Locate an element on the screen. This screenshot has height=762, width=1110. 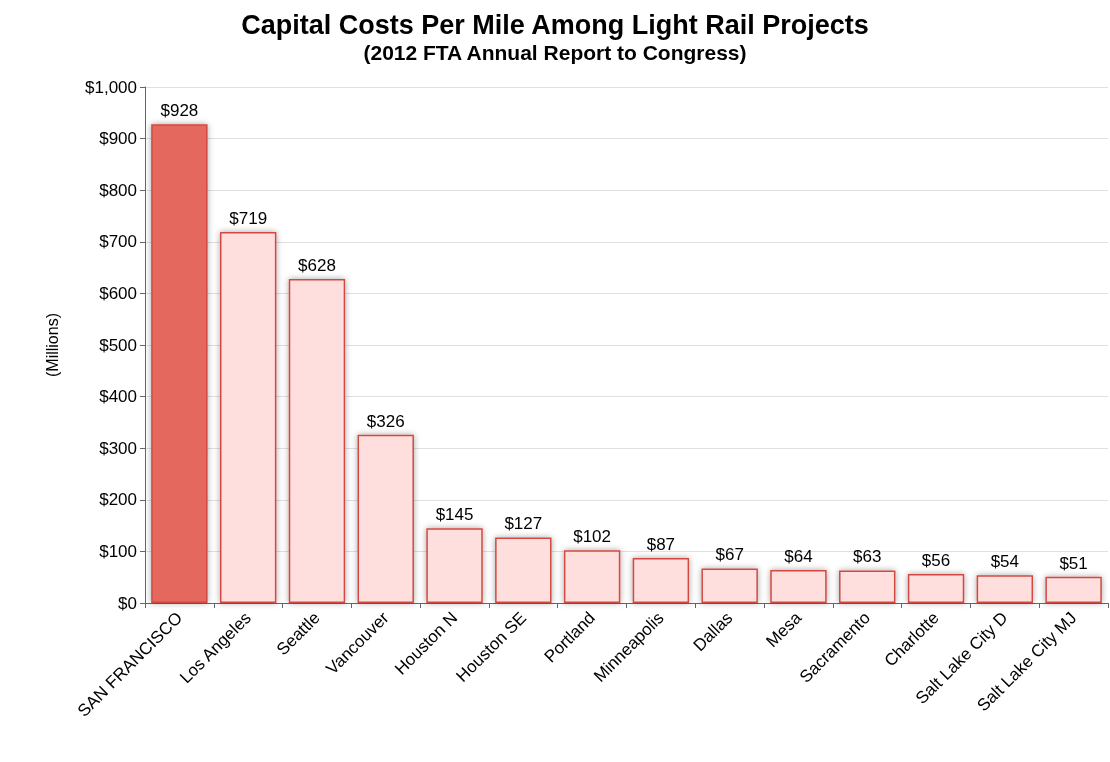
chart-subtitle: (2012 FTA Annual Report to Congress) is located at coordinates (555, 52).